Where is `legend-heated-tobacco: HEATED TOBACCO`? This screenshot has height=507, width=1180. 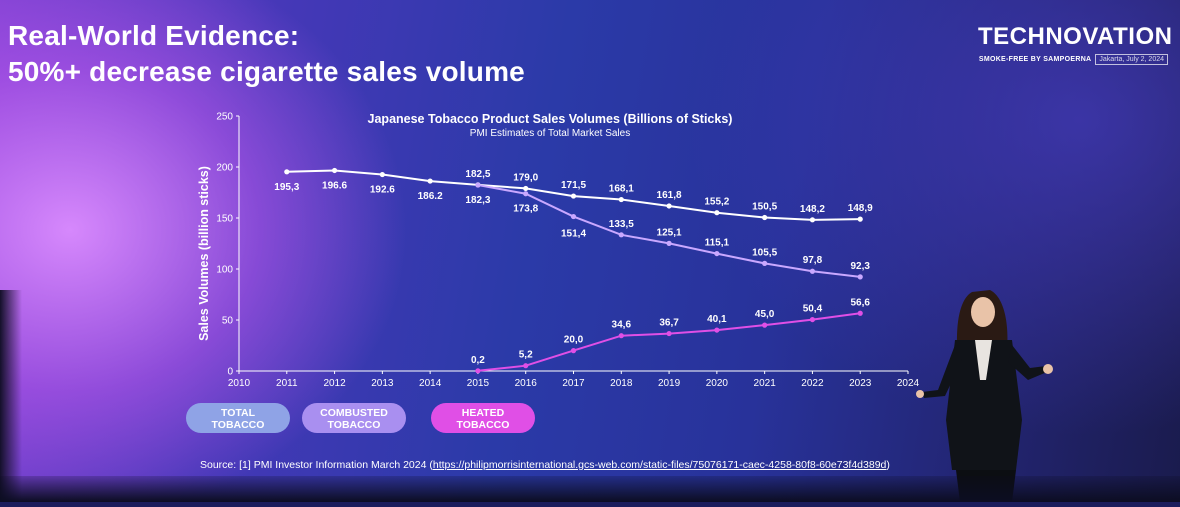
legend-heated-tobacco: HEATED TOBACCO is located at coordinates (483, 418).